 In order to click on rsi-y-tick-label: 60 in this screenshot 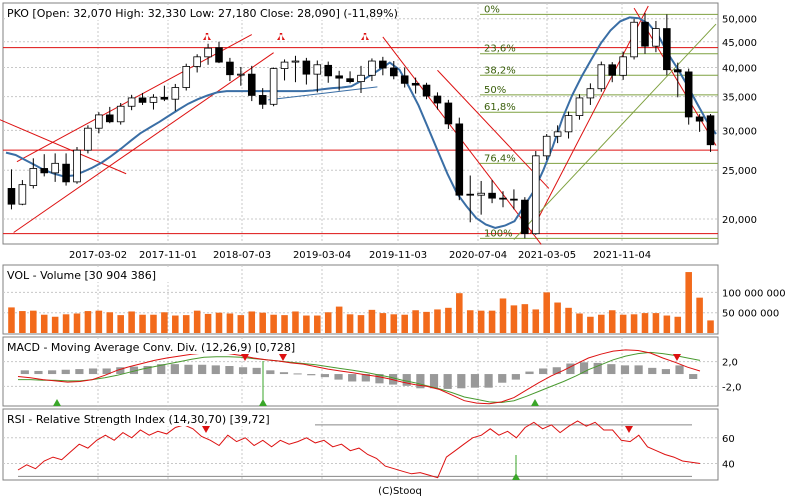, I will do `click(728, 439)`.